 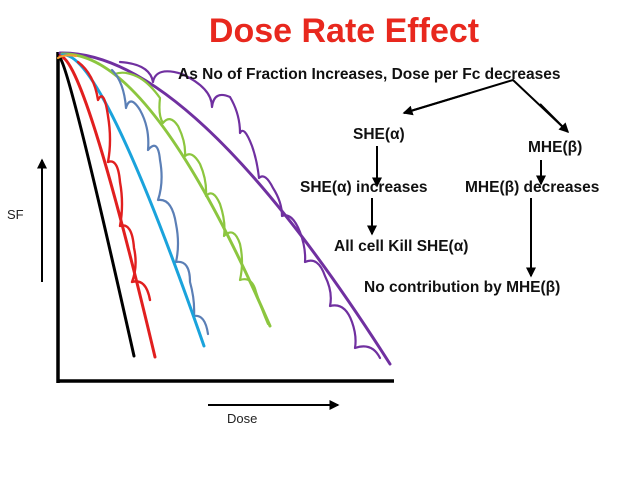 I want to click on curve-red-scallops, so click(x=114, y=181).